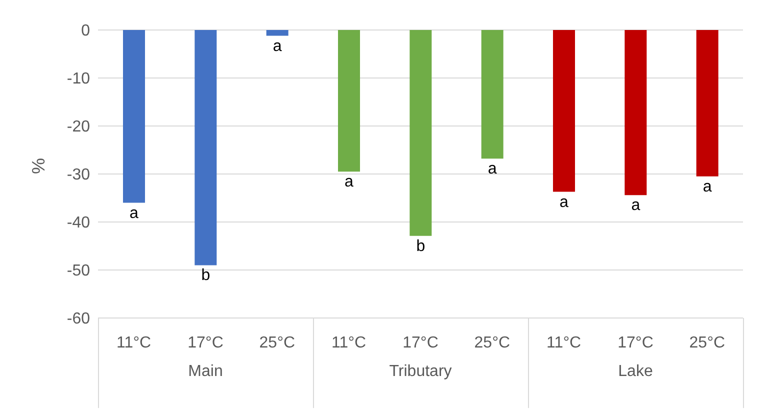 This screenshot has height=411, width=761. I want to click on y-axis-title: %, so click(38, 166).